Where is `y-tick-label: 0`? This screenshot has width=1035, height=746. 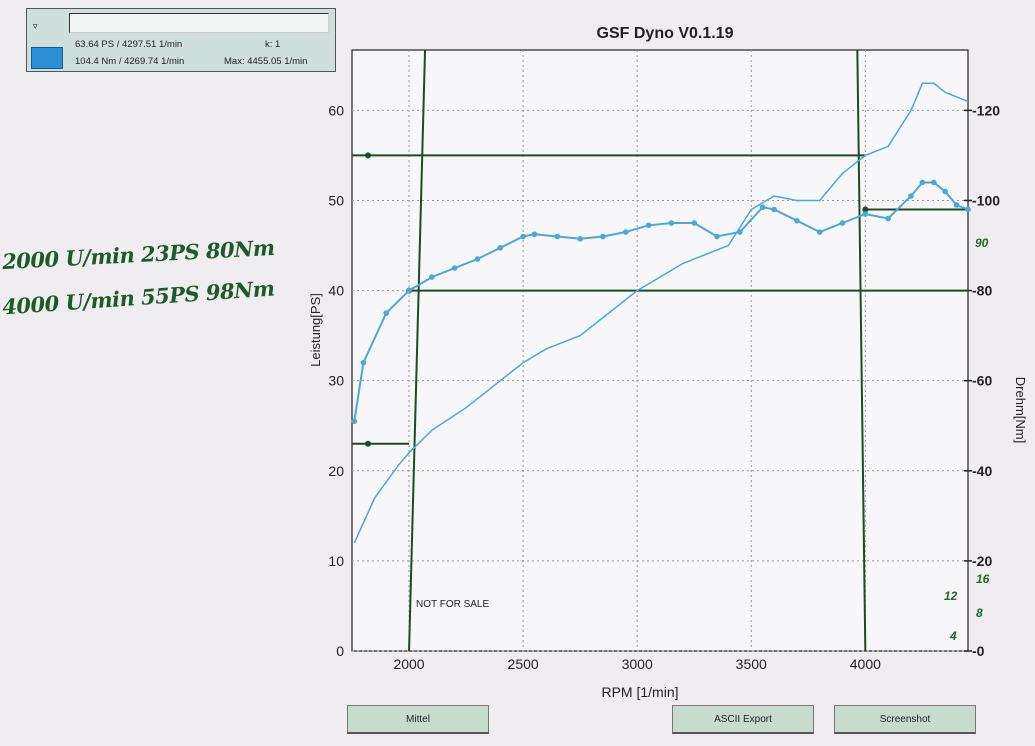
y-tick-label: 0 is located at coordinates (340, 651).